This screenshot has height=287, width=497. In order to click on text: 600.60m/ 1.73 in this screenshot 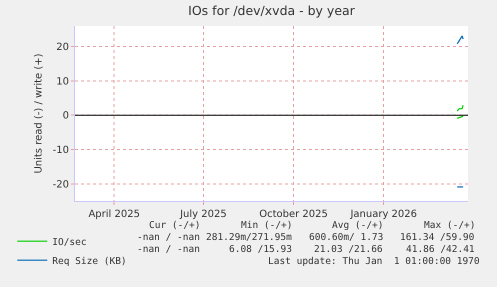, I will do `click(346, 237)`.